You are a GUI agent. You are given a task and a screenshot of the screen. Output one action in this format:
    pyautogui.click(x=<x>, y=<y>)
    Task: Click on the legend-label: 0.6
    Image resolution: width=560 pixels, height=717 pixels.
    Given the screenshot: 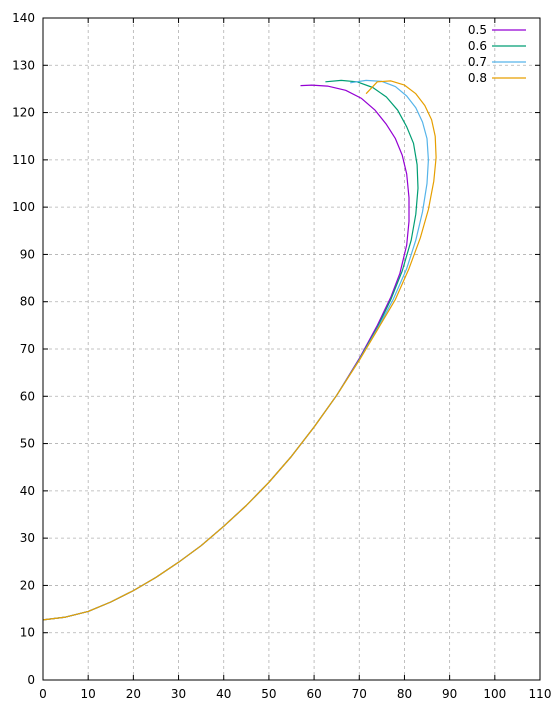 What is the action you would take?
    pyautogui.click(x=477, y=46)
    